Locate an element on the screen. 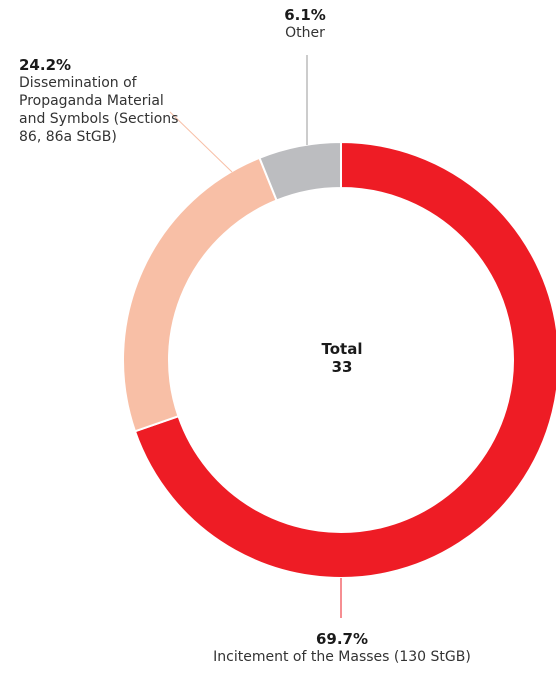 Image resolution: width=556 pixels, height=675 pixels. donut-center: Total 33 is located at coordinates (342, 358).